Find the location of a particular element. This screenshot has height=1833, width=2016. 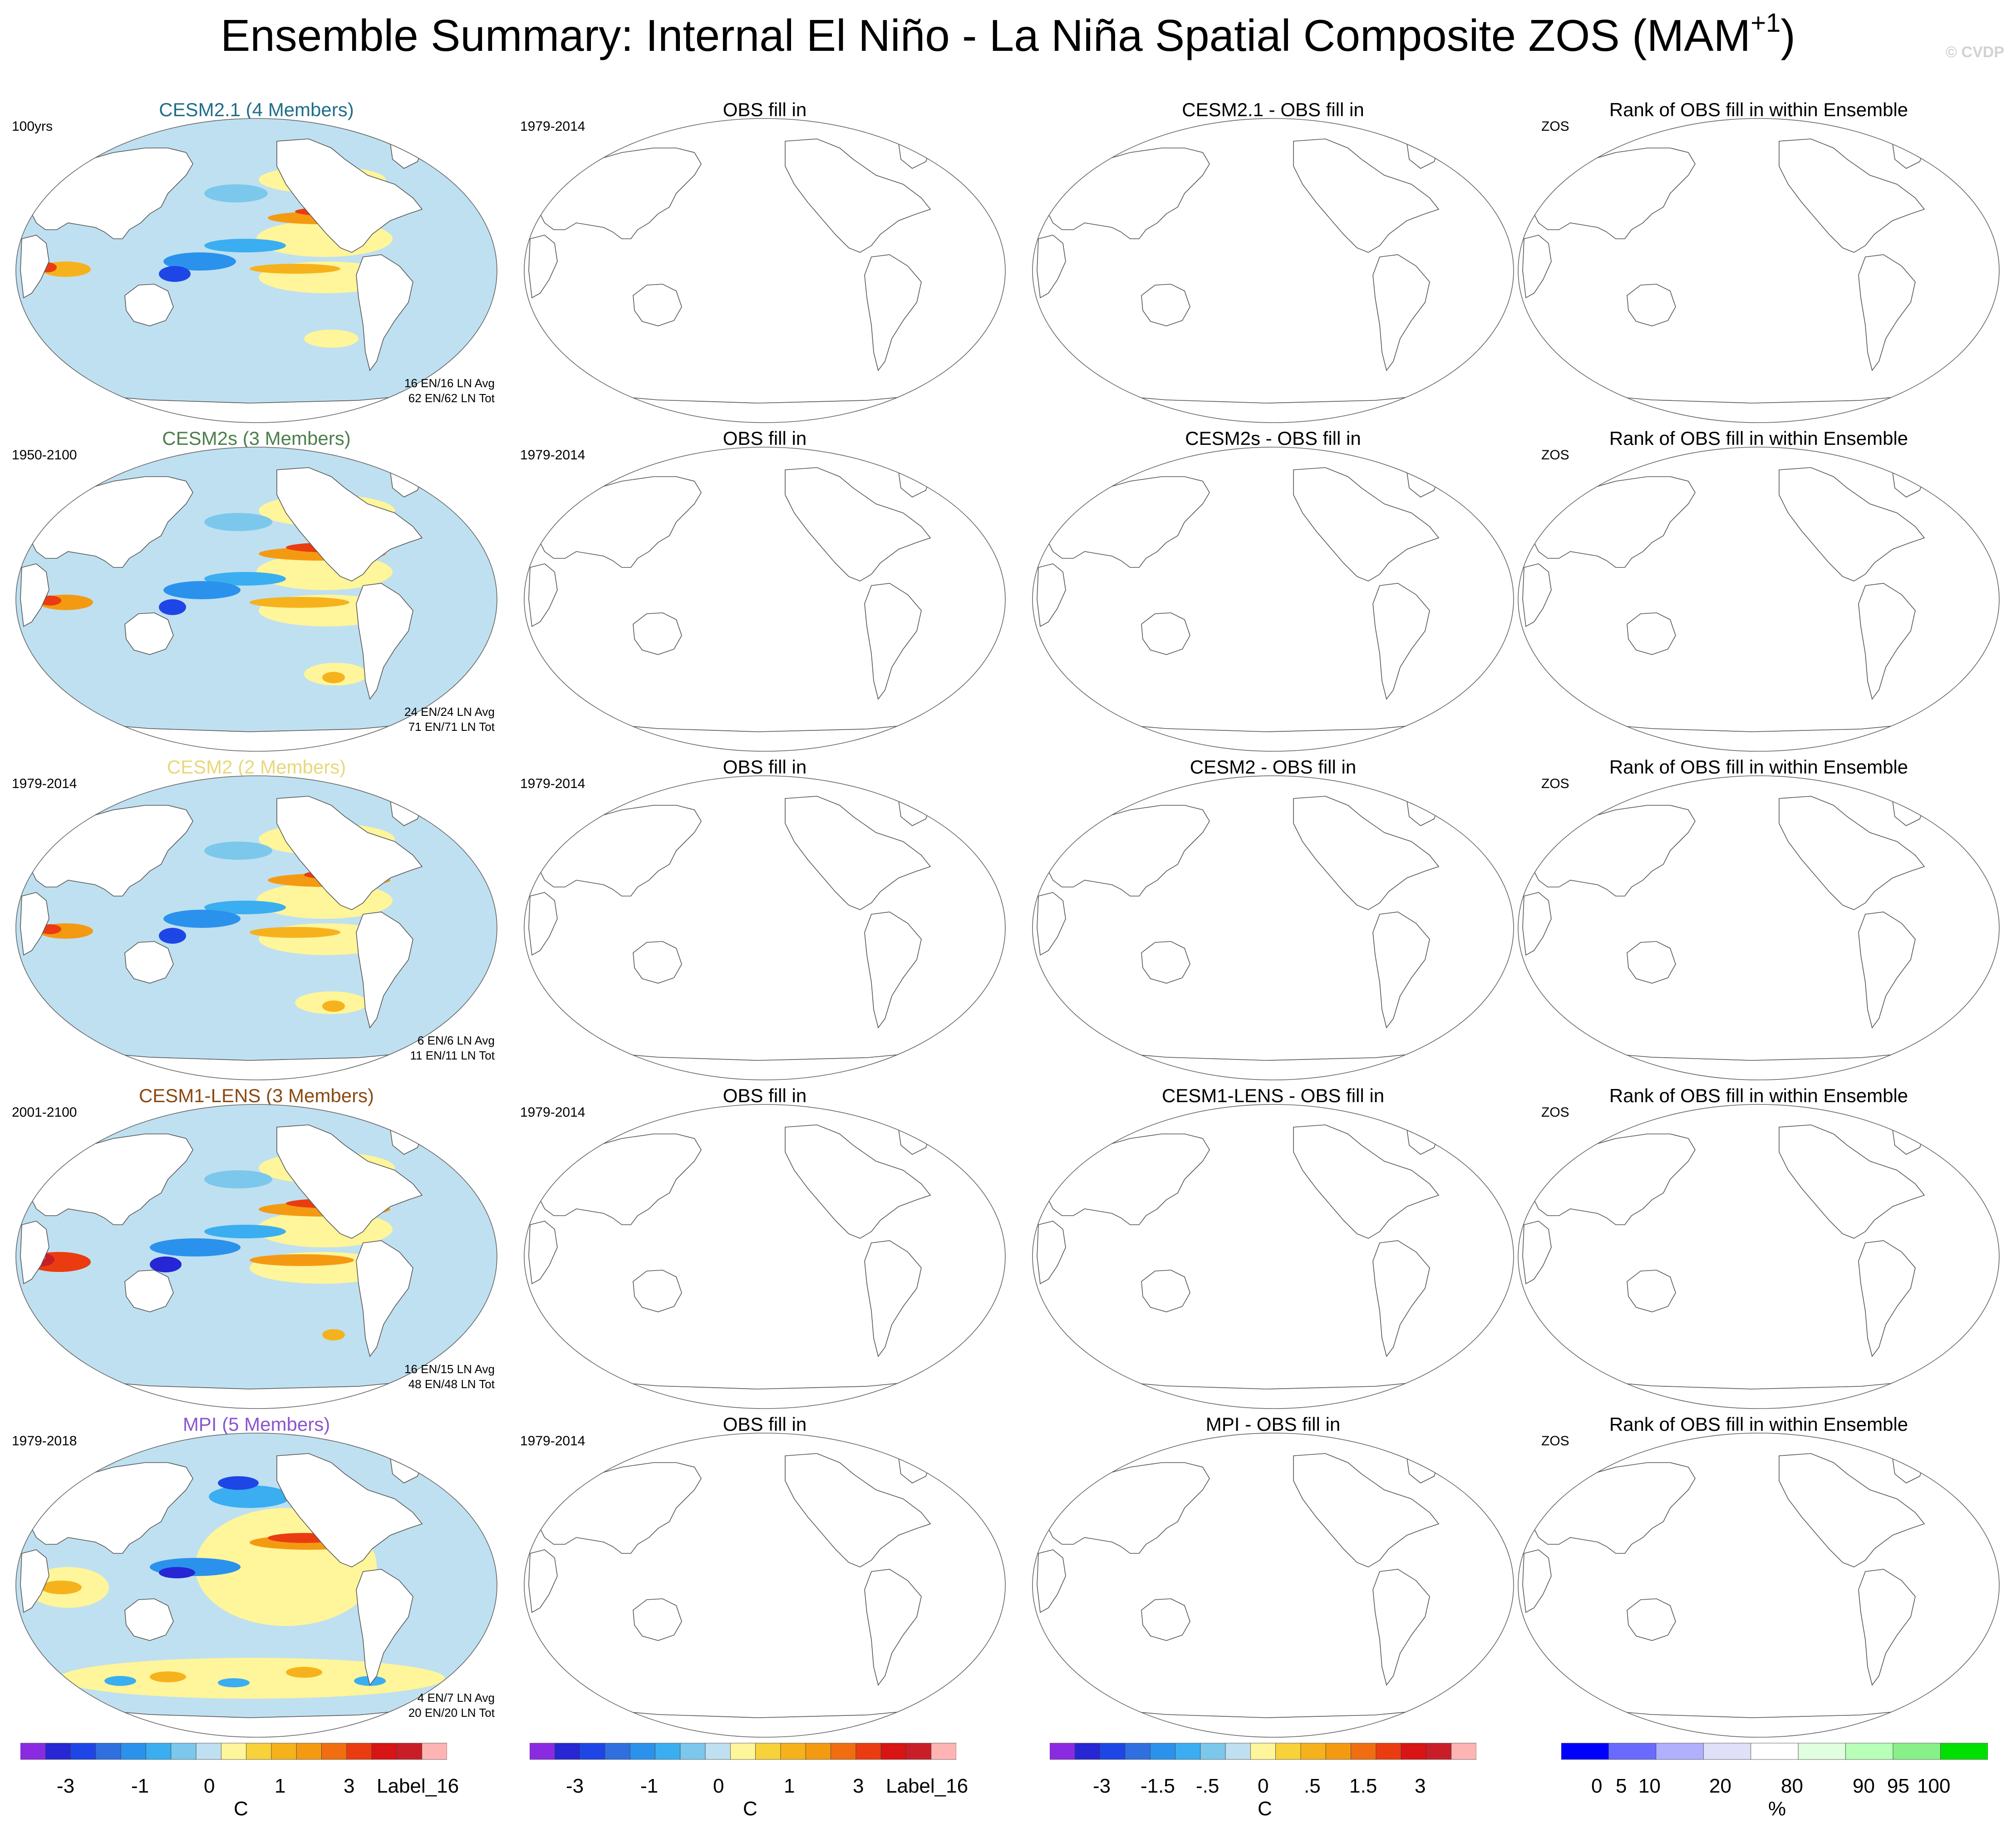

panel-rank-5: Rank of OBS fill in within Ensemble ZOS is located at coordinates (1759, 1578).